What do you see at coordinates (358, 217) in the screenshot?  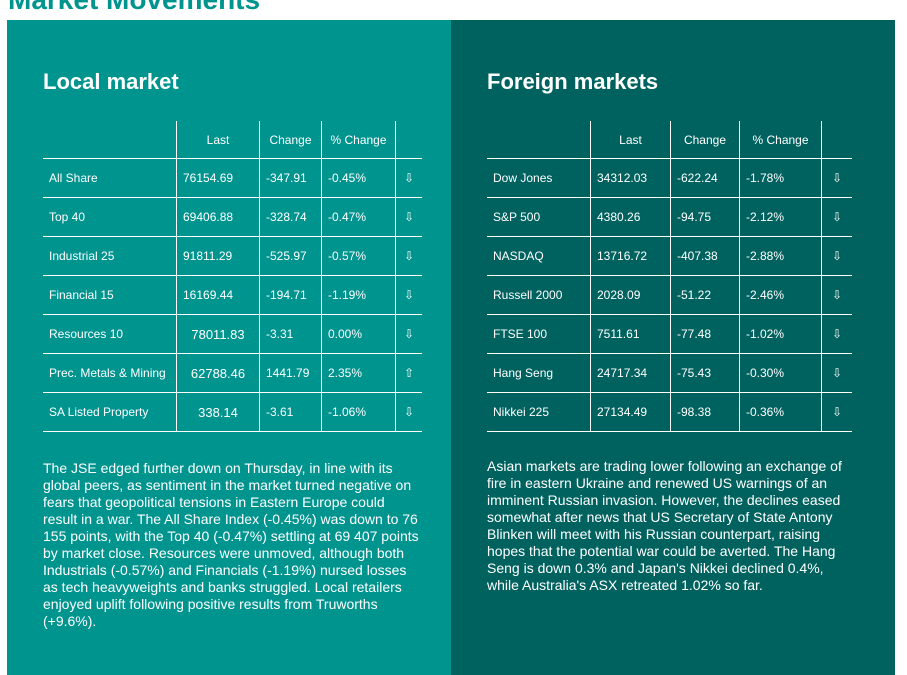 I see `pct-change-value: -0.47%` at bounding box center [358, 217].